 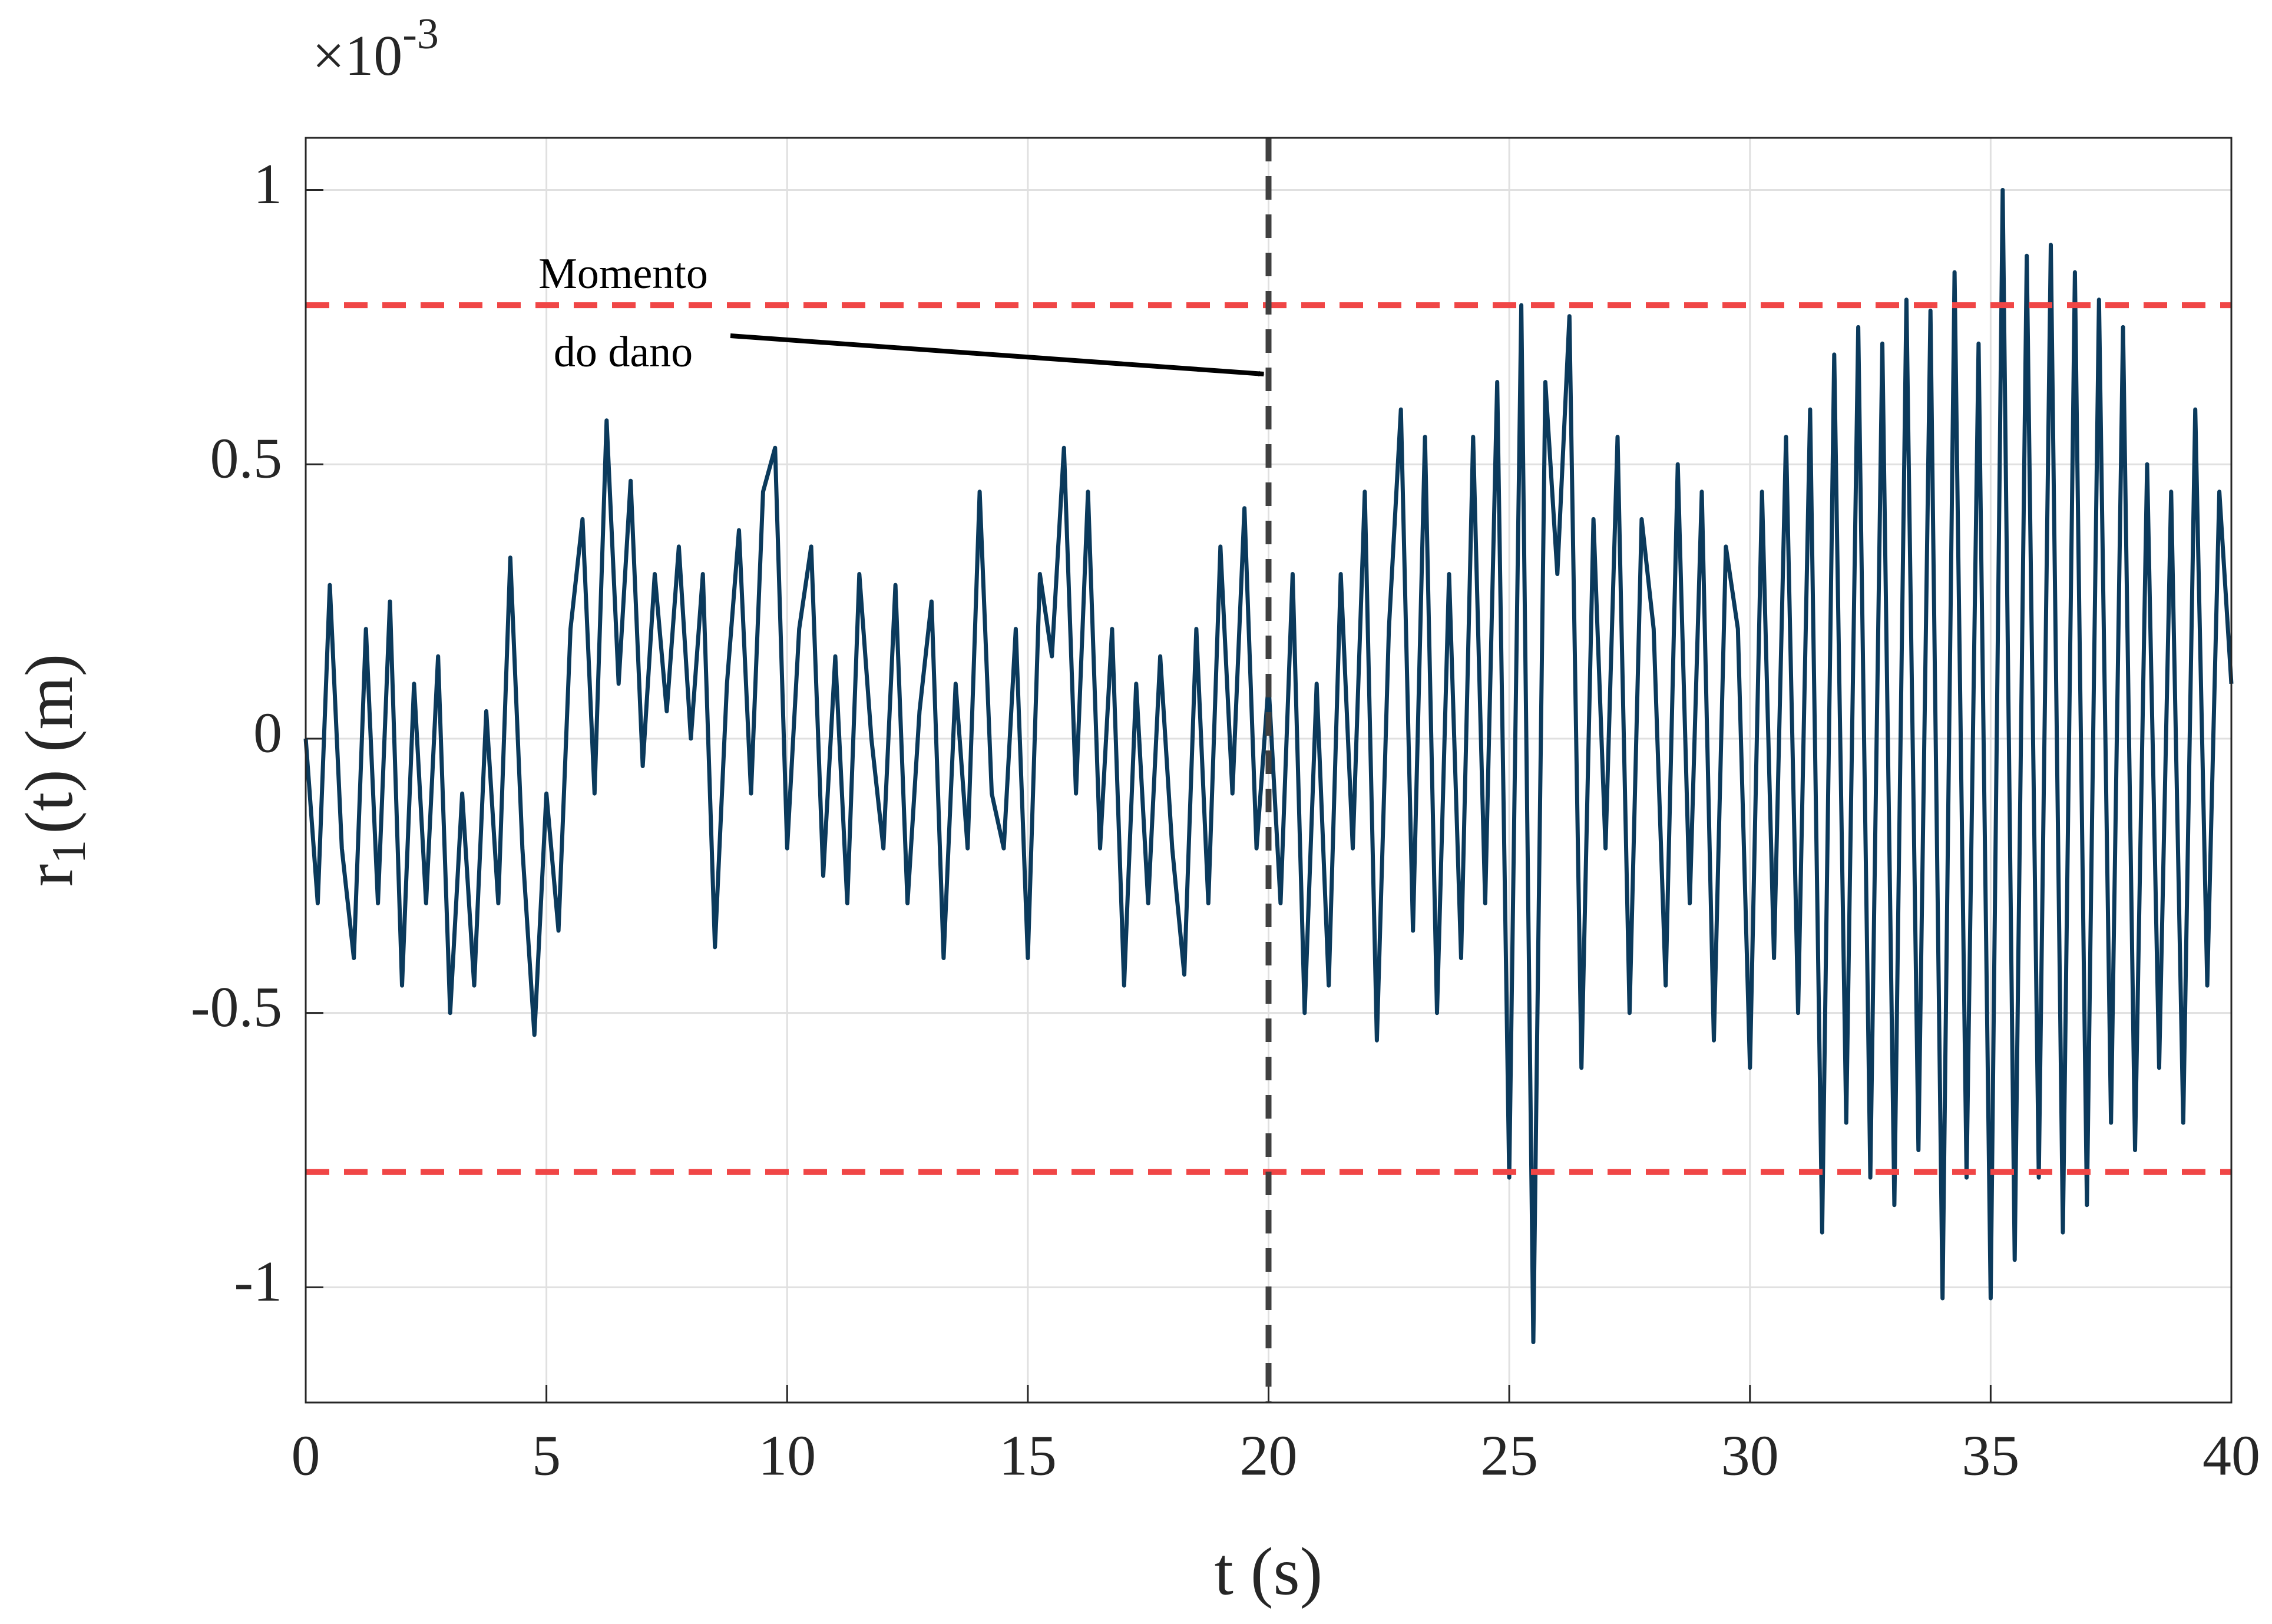 What do you see at coordinates (268, 733) in the screenshot?
I see `y-tick-label: 0` at bounding box center [268, 733].